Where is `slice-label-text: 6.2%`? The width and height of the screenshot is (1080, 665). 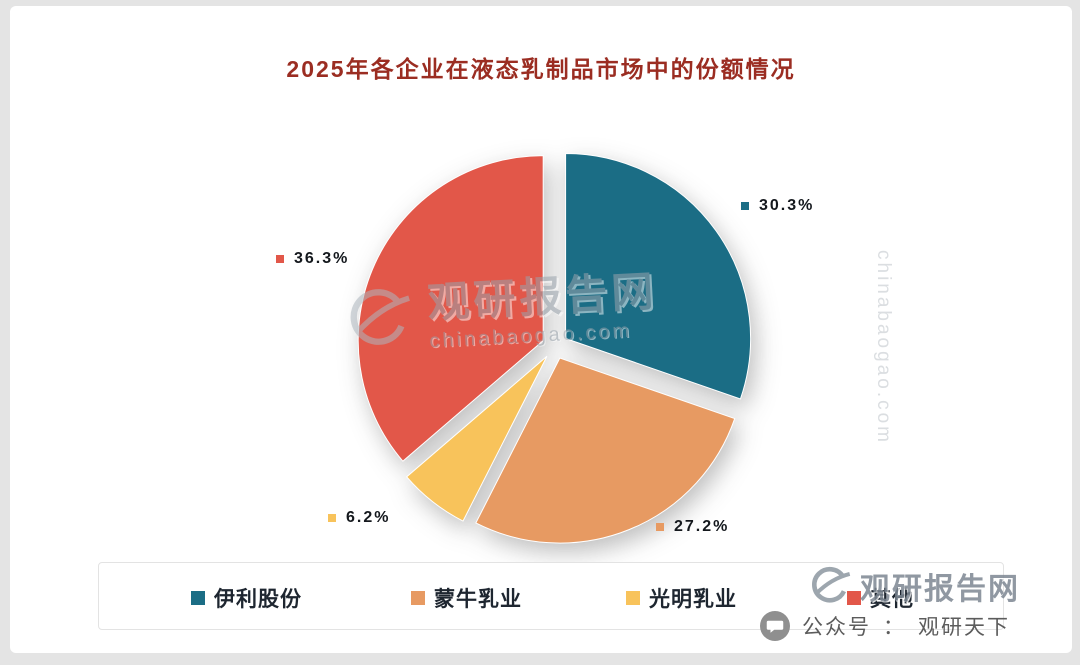 slice-label-text: 6.2% is located at coordinates (368, 517).